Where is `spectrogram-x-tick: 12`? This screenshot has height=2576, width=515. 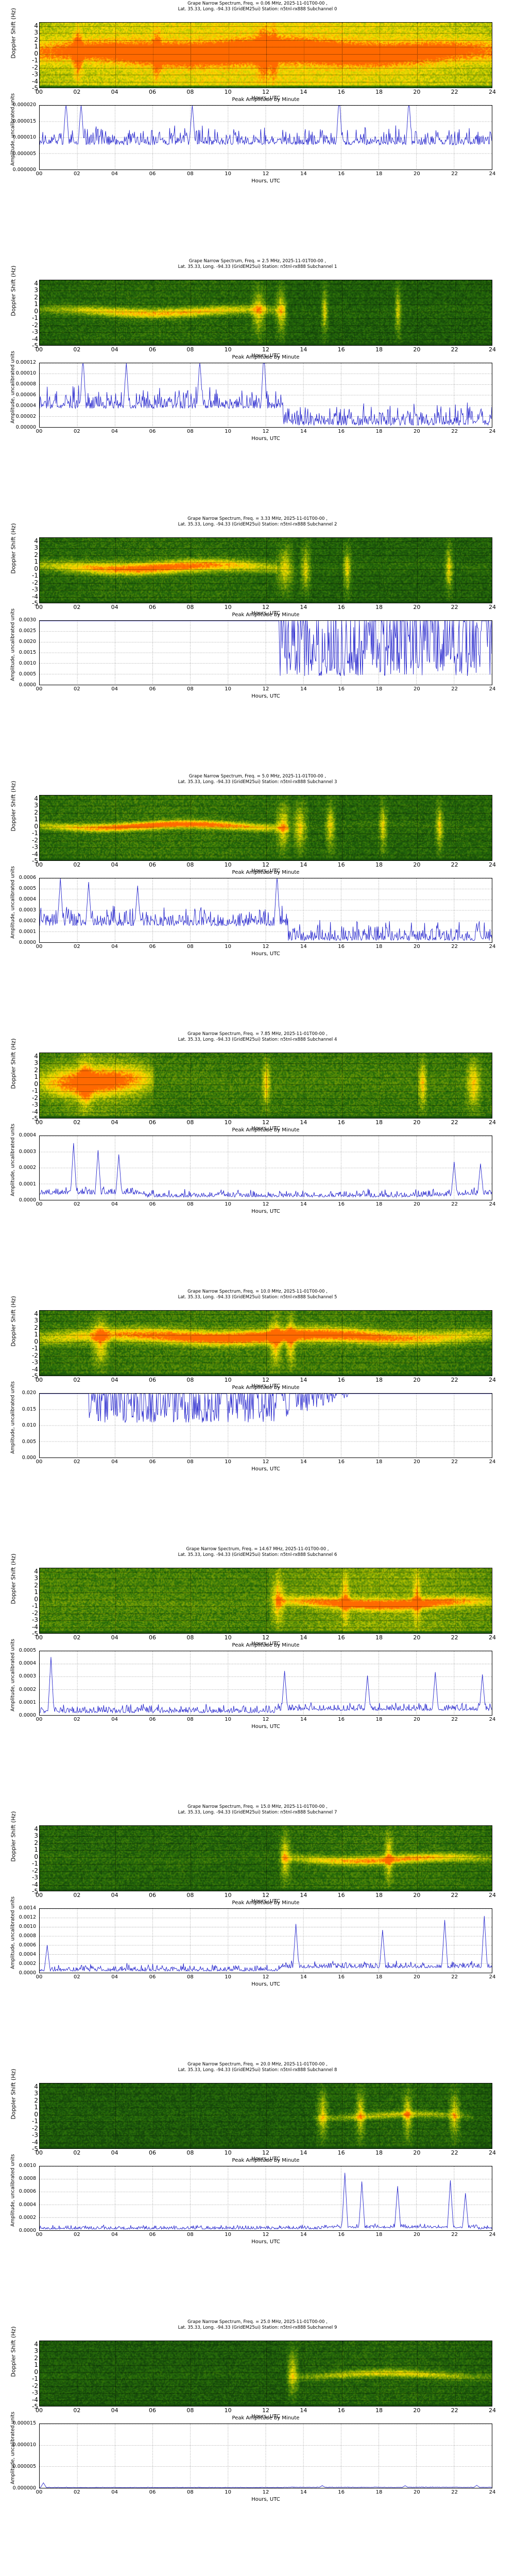
spectrogram-x-tick: 12 is located at coordinates (265, 2152).